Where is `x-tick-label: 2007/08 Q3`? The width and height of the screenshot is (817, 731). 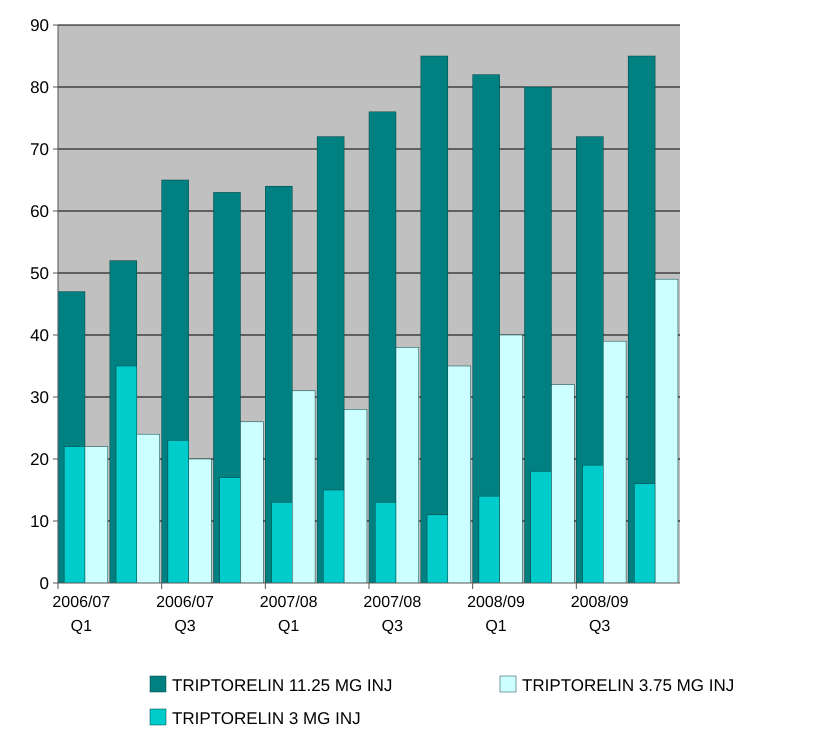
x-tick-label: 2007/08 Q3 is located at coordinates (392, 614).